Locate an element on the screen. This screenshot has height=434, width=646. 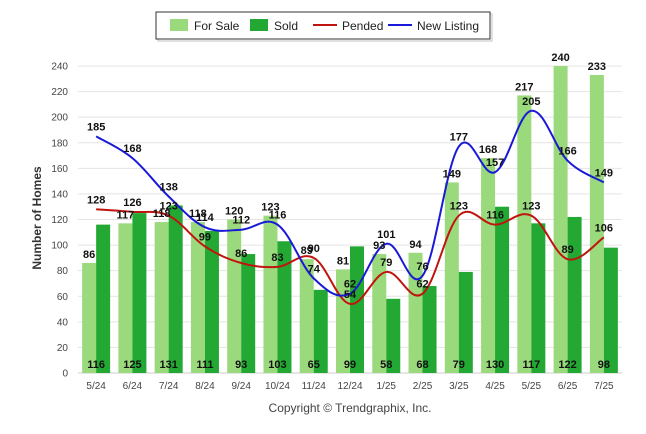
label-for-sale: 93 is located at coordinates (379, 246).